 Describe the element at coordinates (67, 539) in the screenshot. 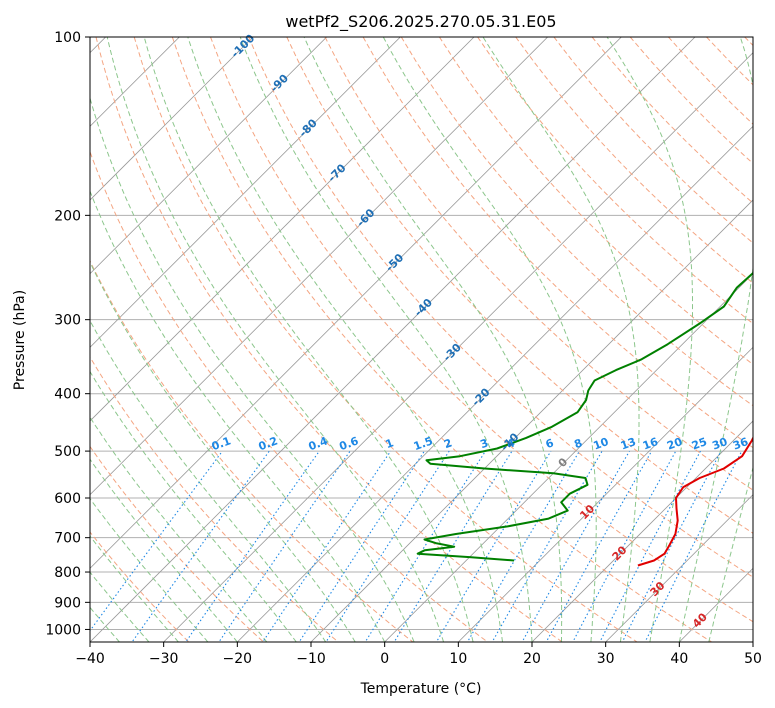

I see `y-tick-label: 700` at that location.